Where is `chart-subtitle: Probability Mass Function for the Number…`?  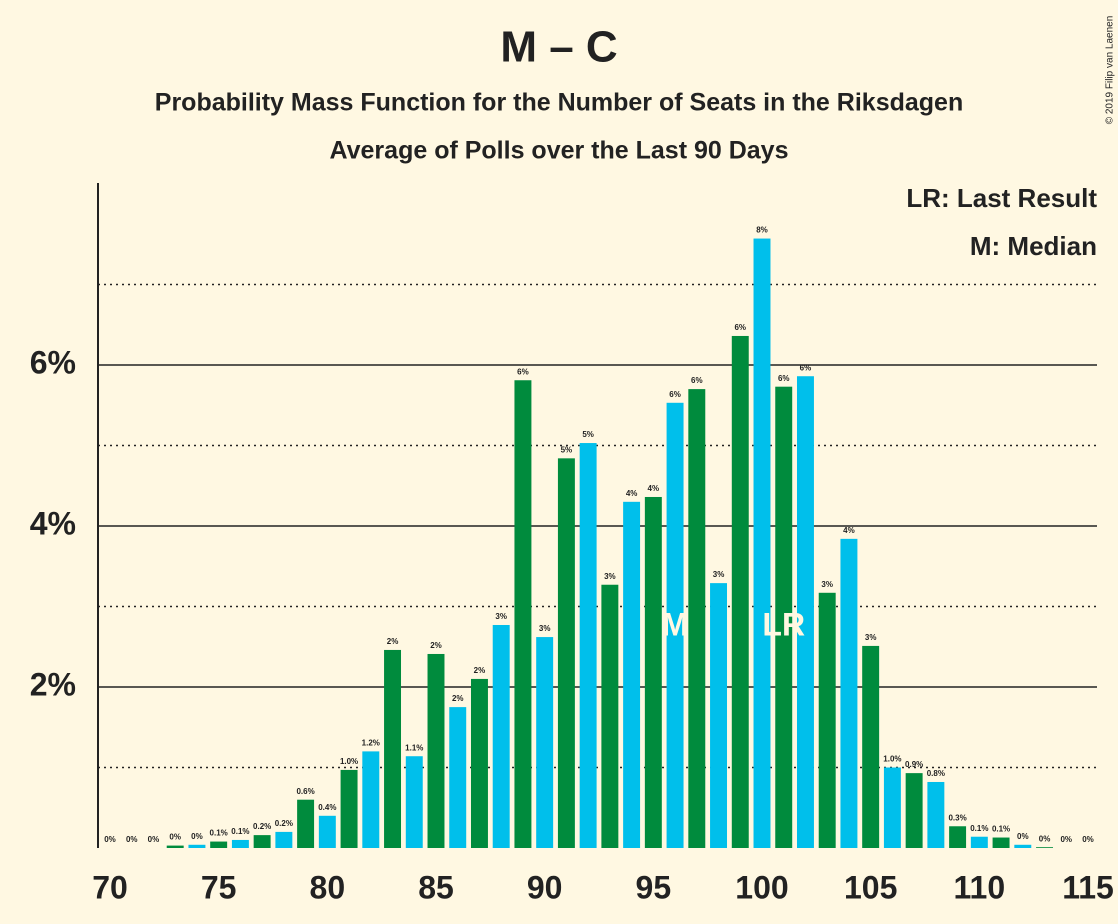
chart-subtitle: Probability Mass Function for the Number… is located at coordinates (559, 103).